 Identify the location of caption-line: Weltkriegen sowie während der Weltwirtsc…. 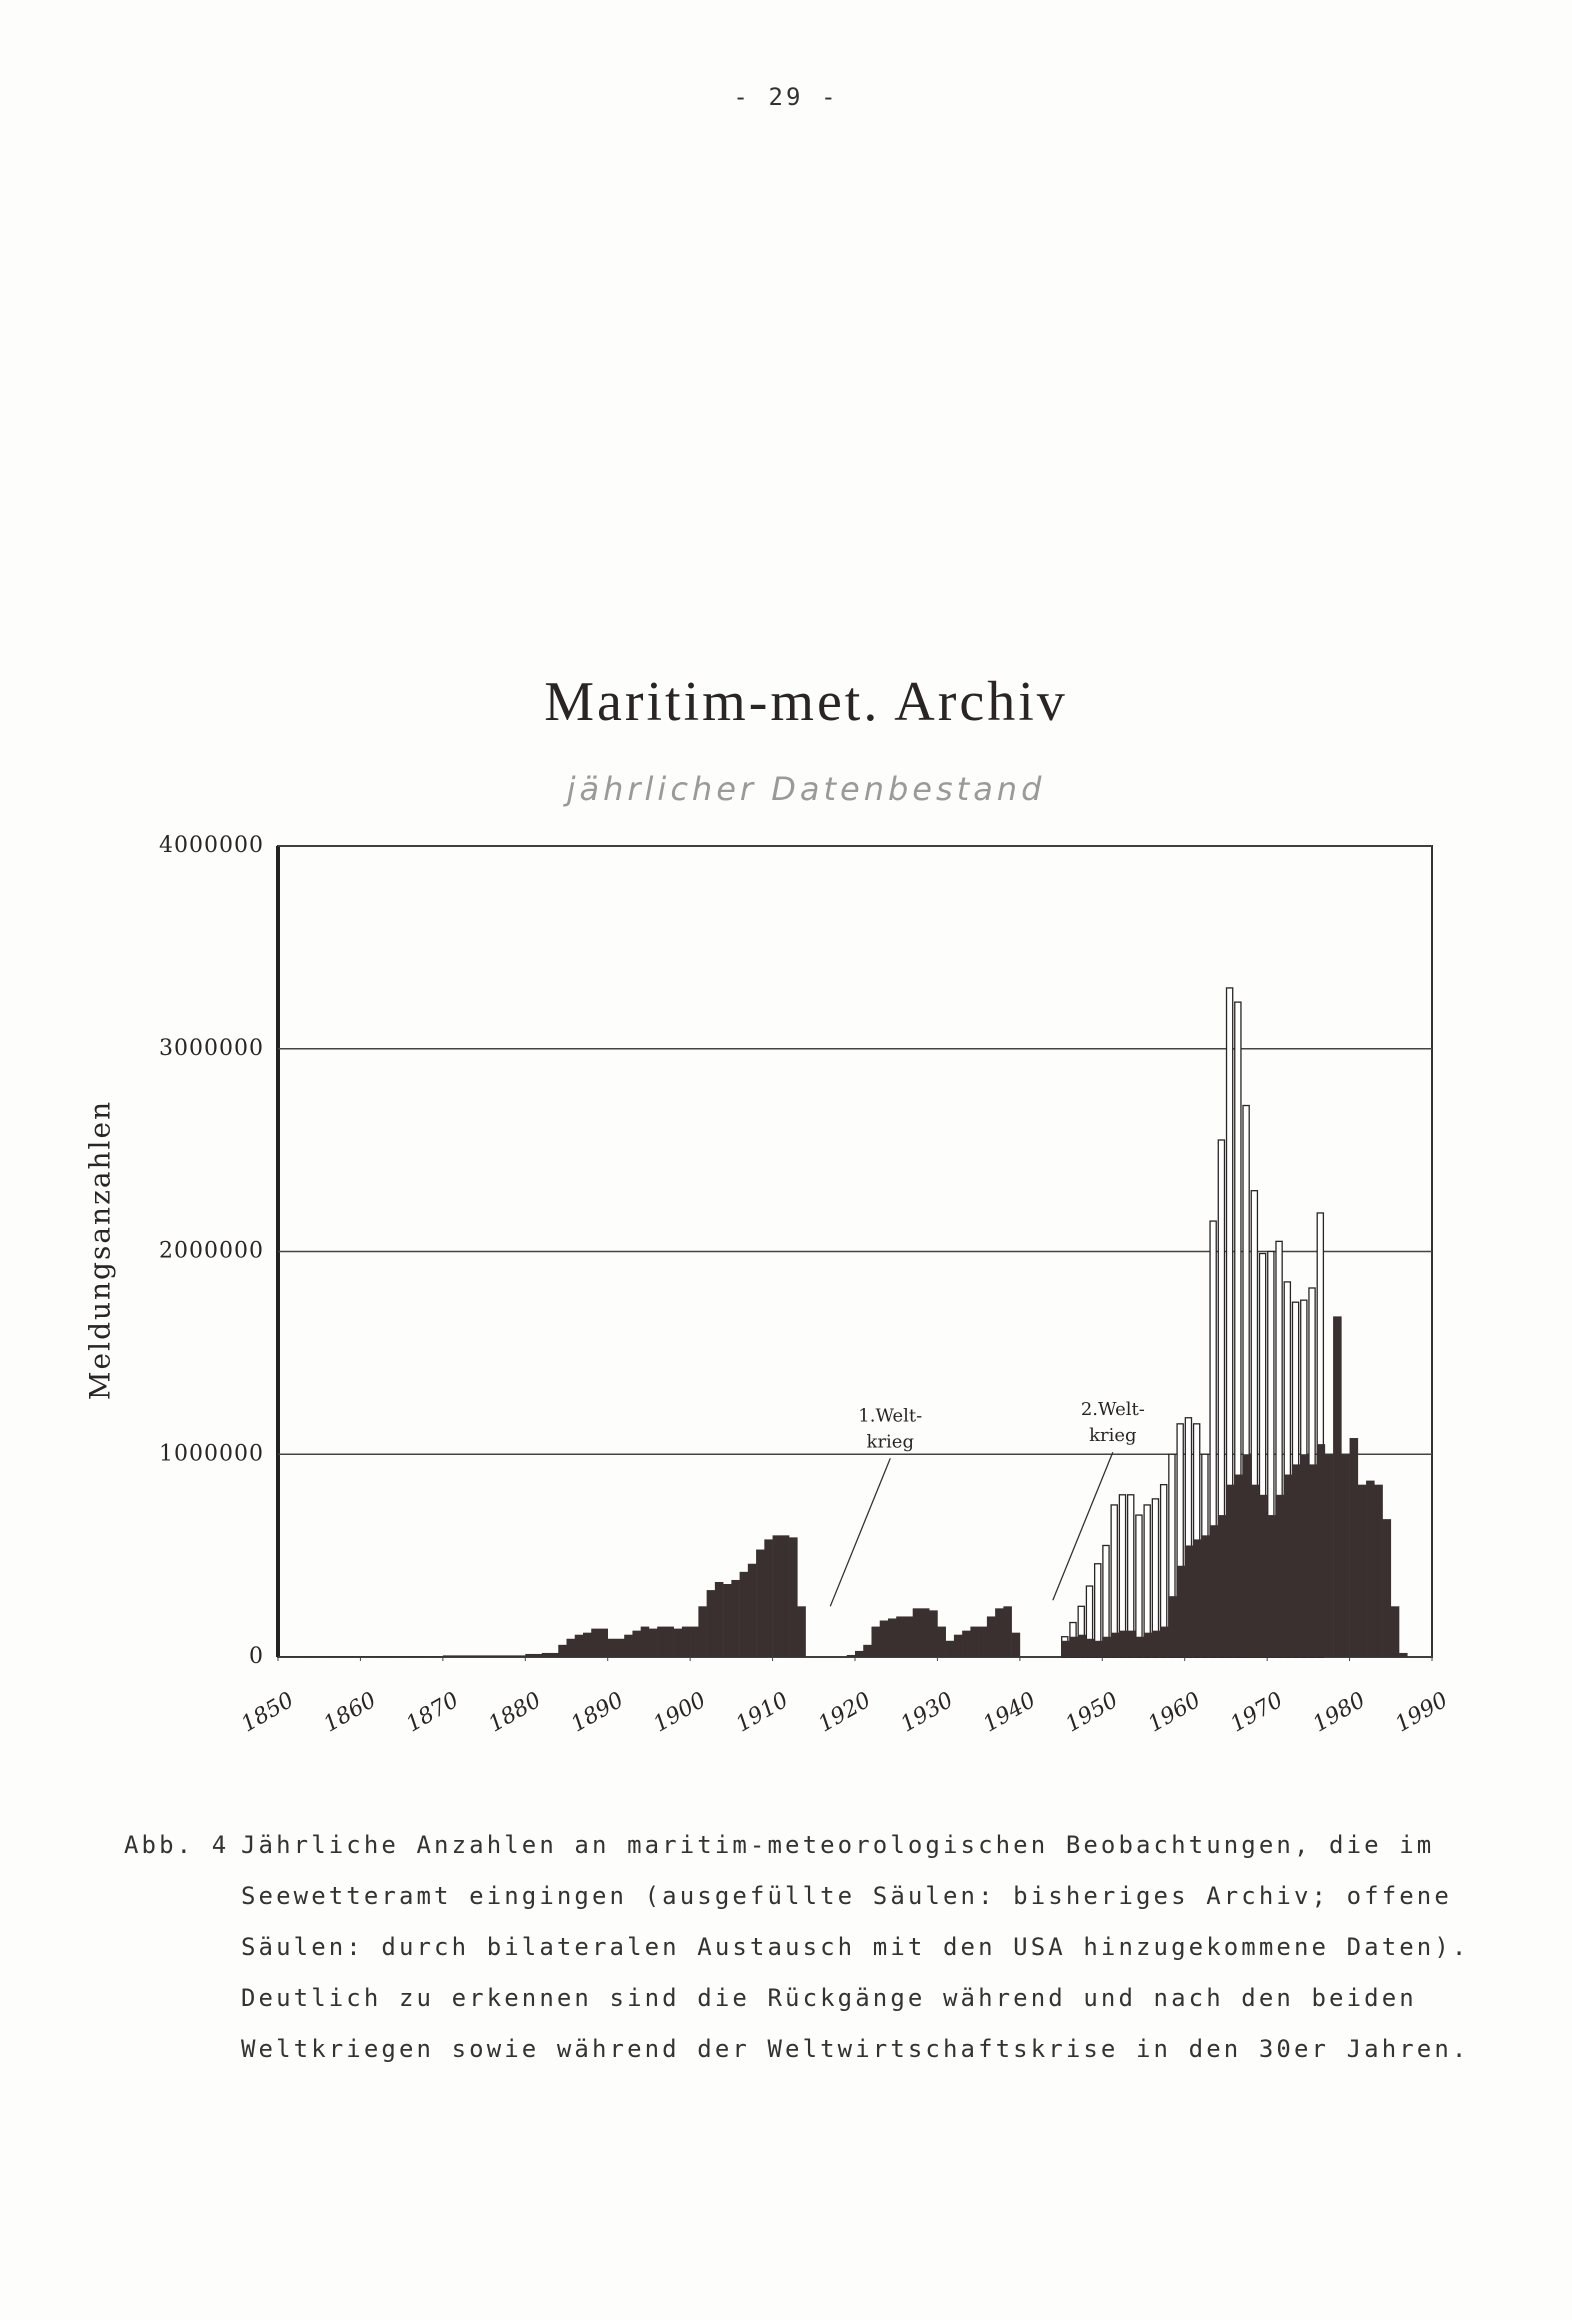
(855, 2049).